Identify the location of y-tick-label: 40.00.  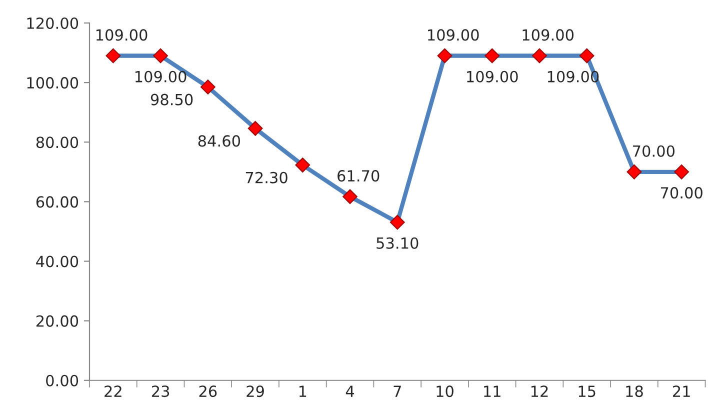
(57, 262).